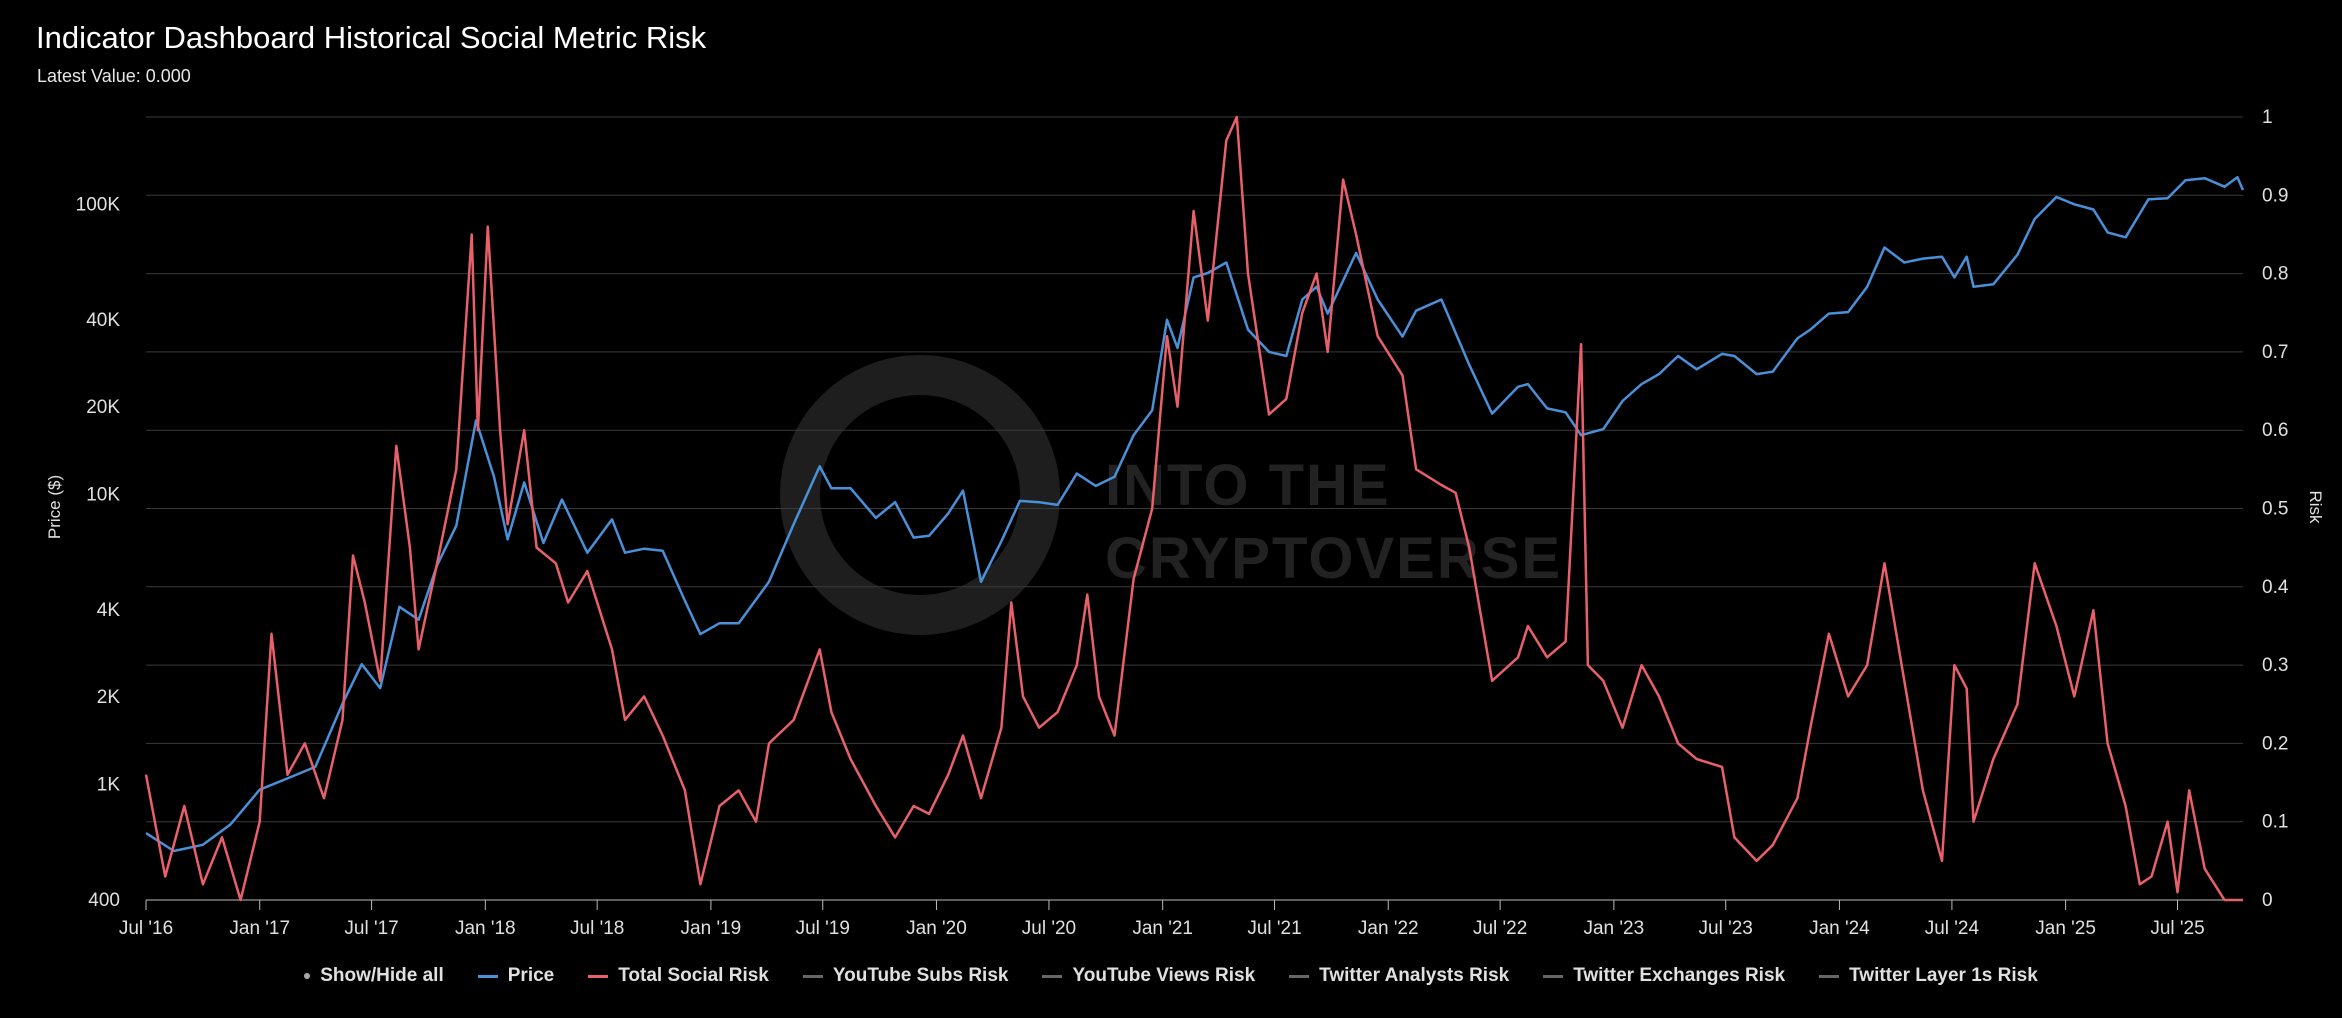 This screenshot has height=1018, width=2342. I want to click on x-axis-tick-label: Jul '25, so click(2177, 928).